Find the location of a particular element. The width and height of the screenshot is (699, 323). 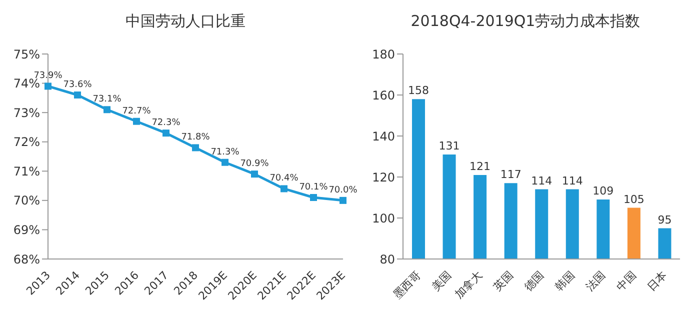

x-tick-label: 韩国 is located at coordinates (565, 281).